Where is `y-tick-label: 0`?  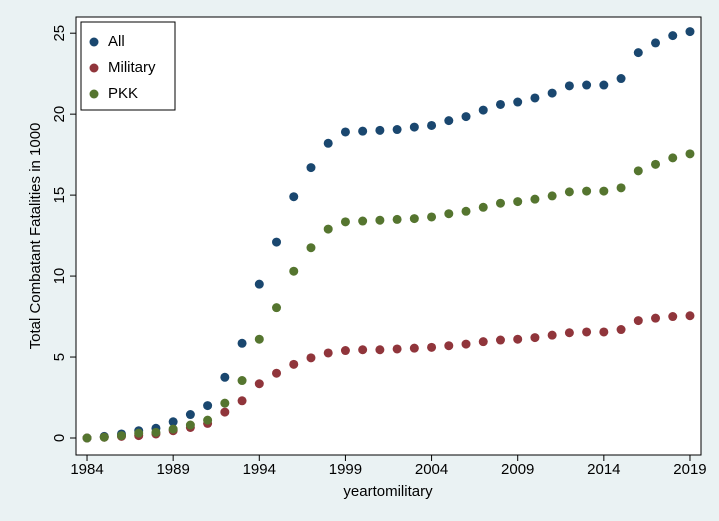 y-tick-label: 0 is located at coordinates (59, 438).